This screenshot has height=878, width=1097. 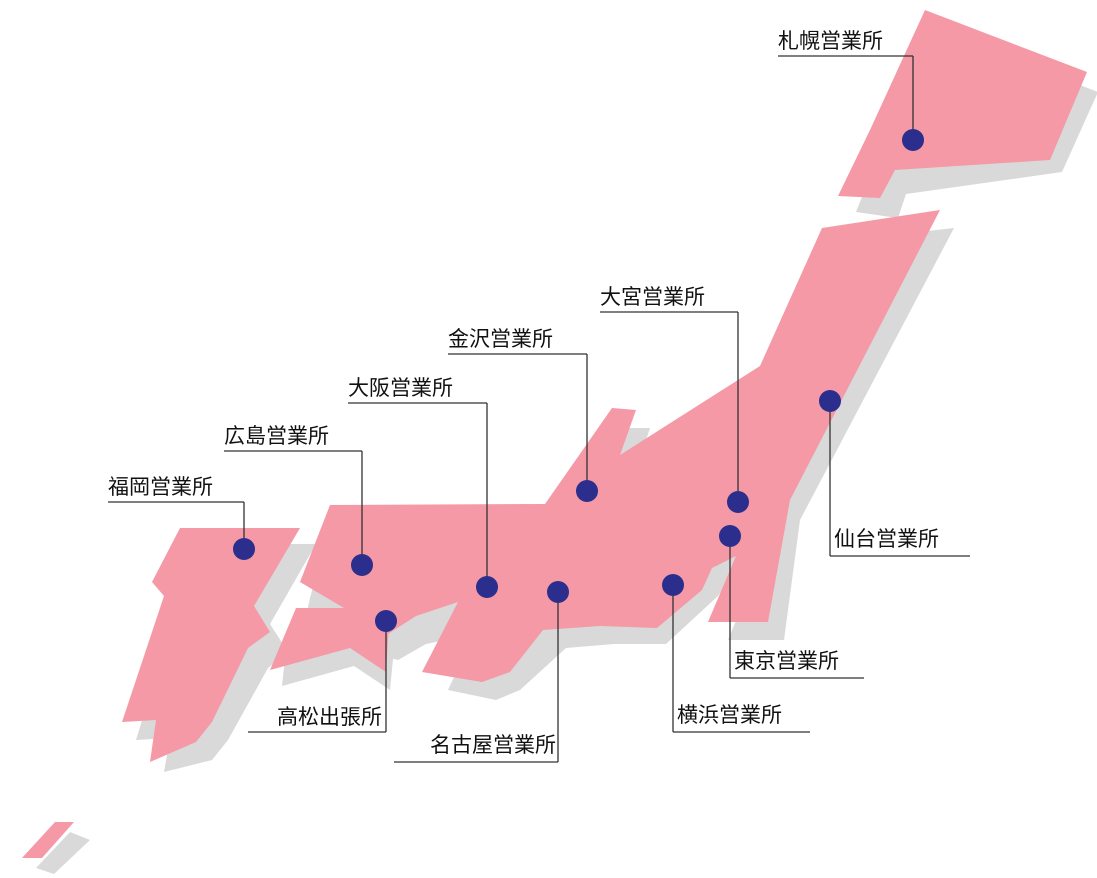 I want to click on office-label: 名古屋営業所, so click(x=493, y=745).